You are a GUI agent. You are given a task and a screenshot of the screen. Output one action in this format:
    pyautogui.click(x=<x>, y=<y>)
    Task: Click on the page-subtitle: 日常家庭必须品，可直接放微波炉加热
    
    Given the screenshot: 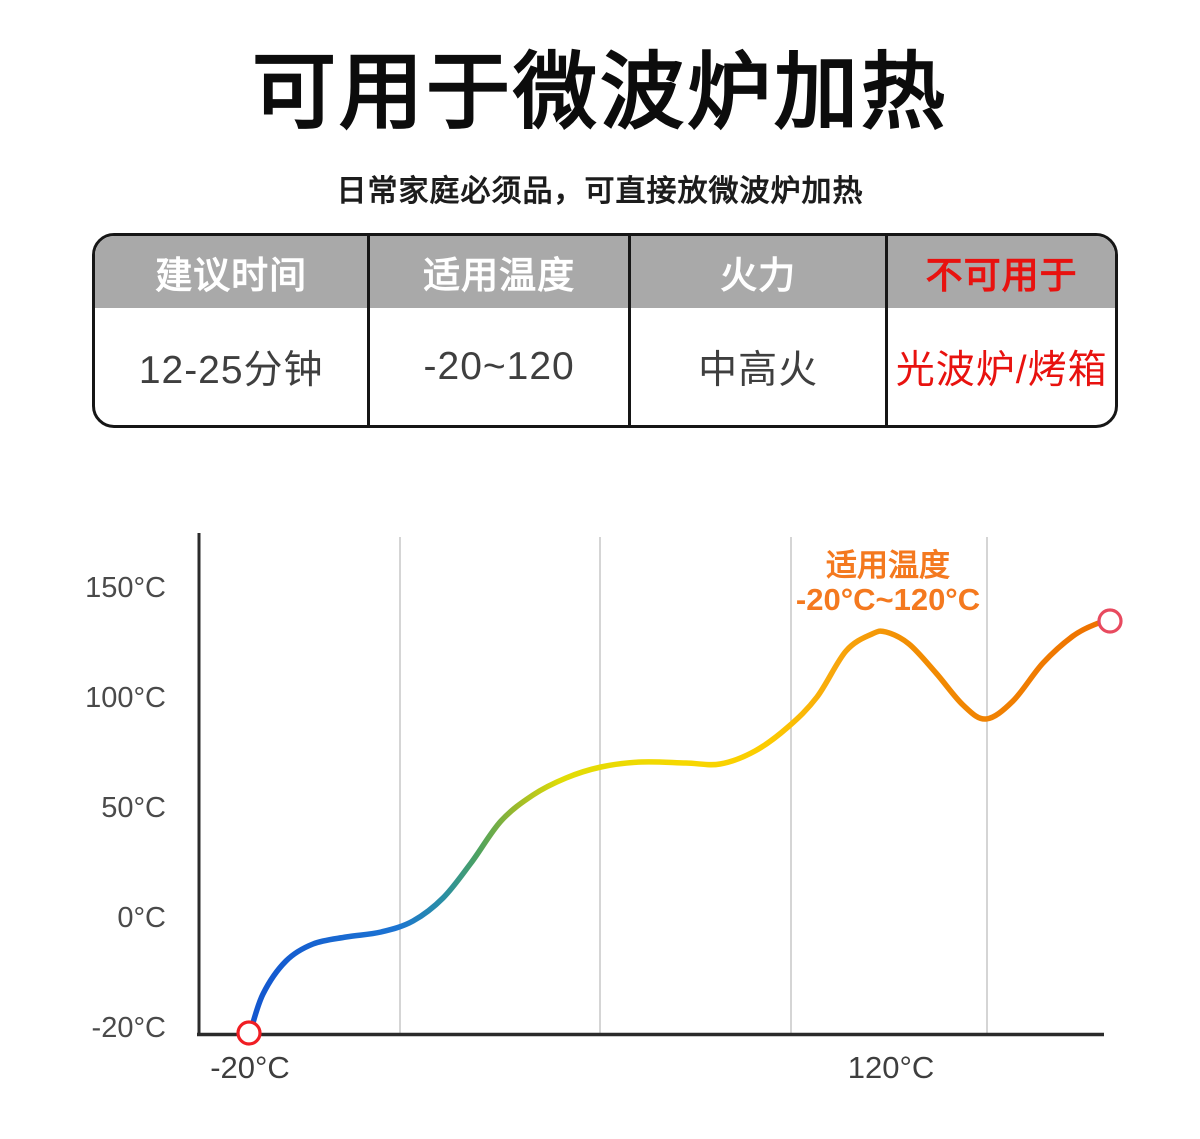 What is the action you would take?
    pyautogui.click(x=600, y=191)
    